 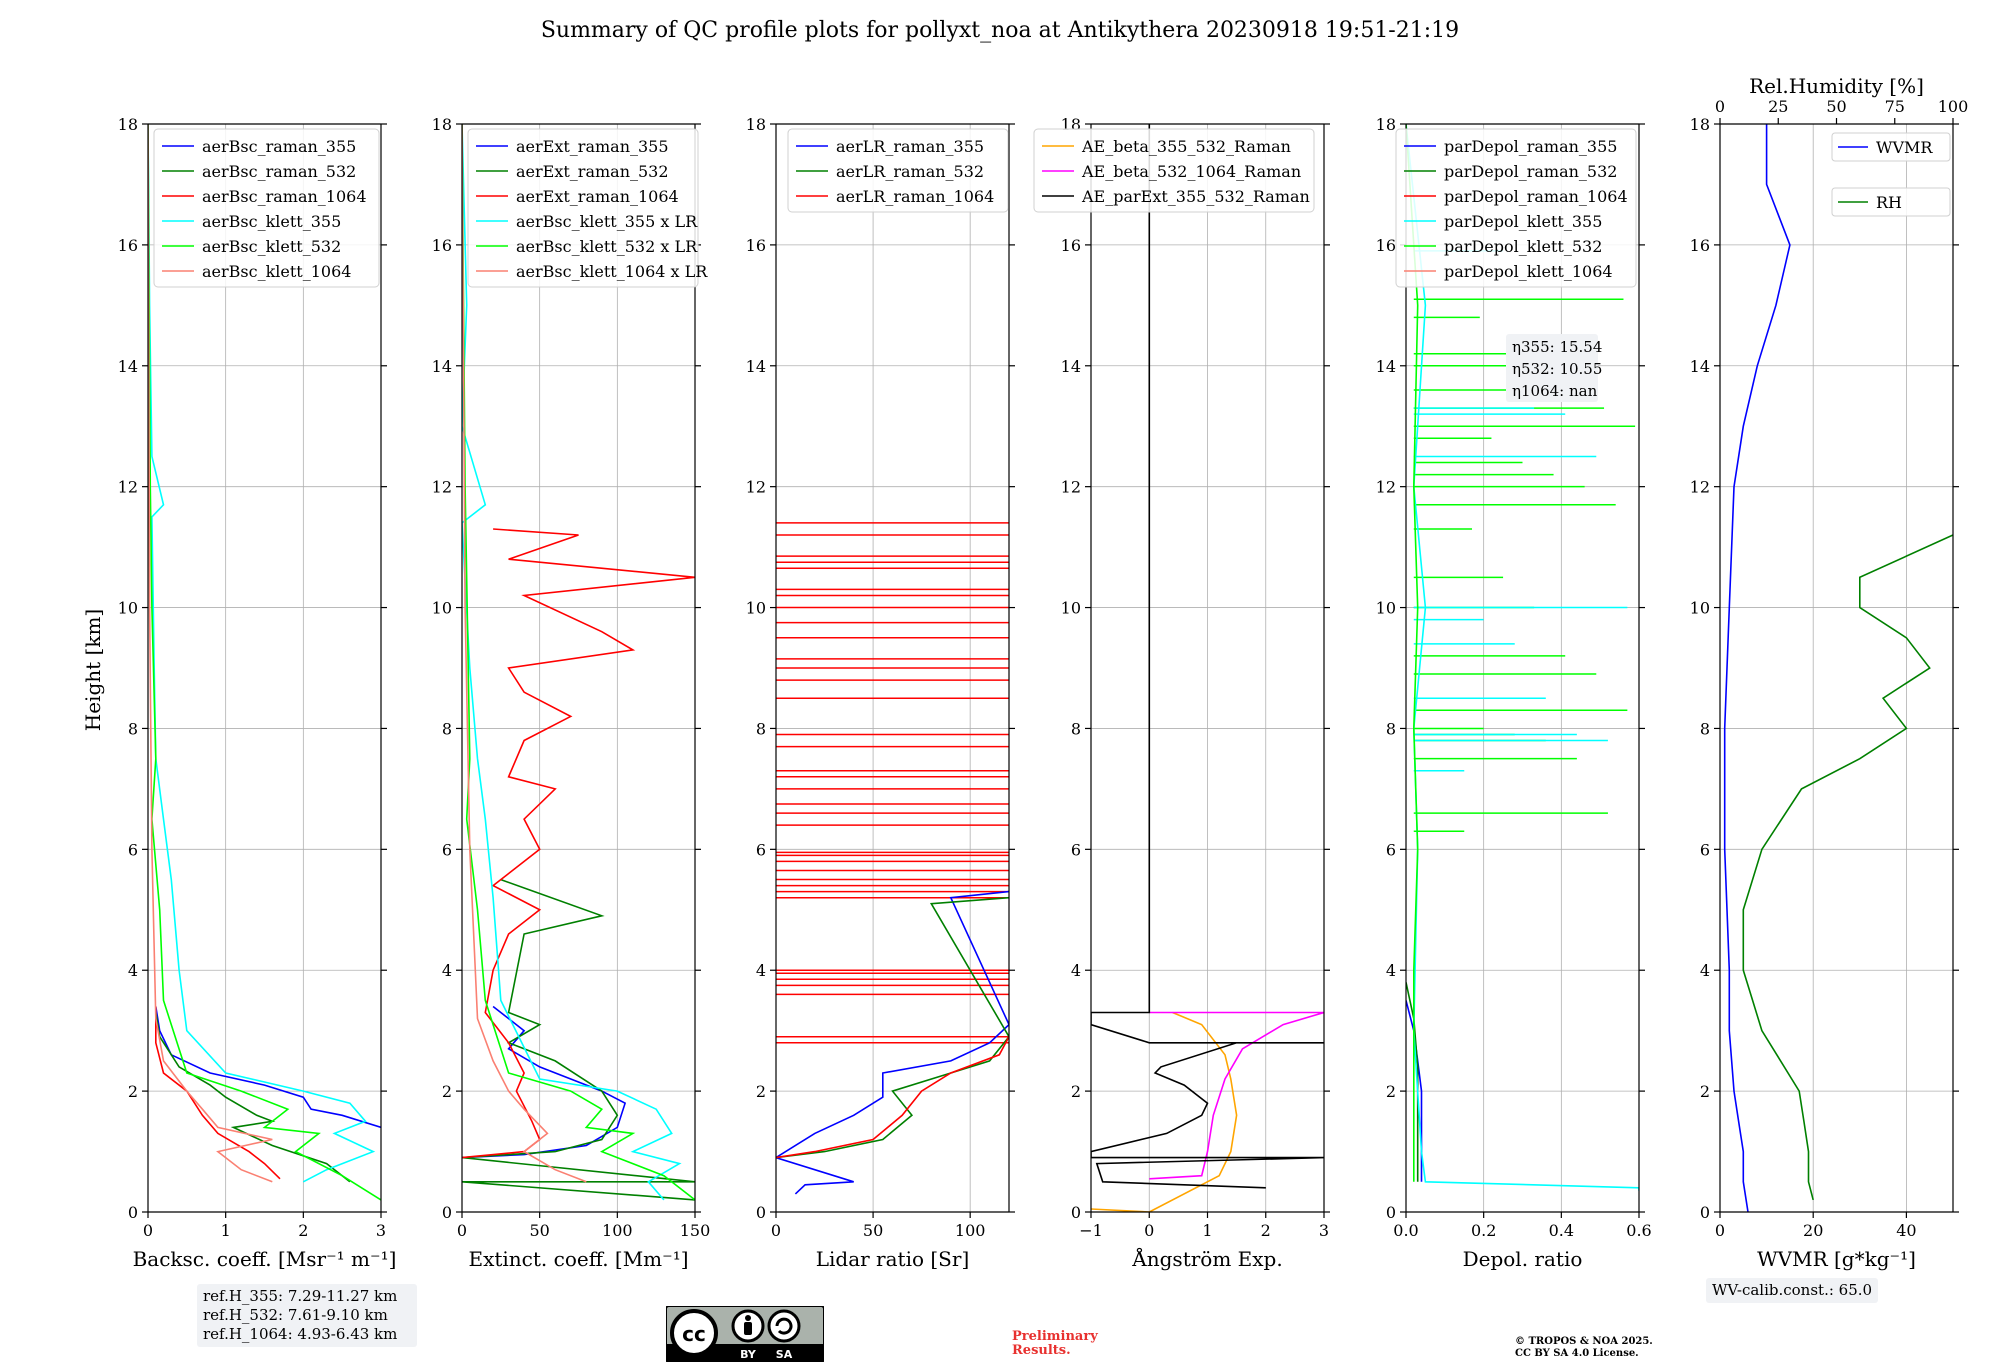 I want to click on data-layer-wv, so click(x=1838, y=668).